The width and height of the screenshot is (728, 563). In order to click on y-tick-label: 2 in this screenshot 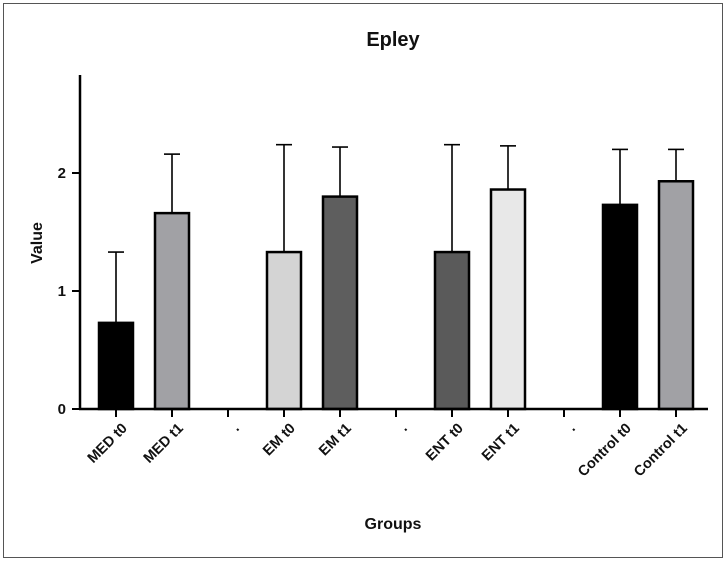, I will do `click(62, 173)`.